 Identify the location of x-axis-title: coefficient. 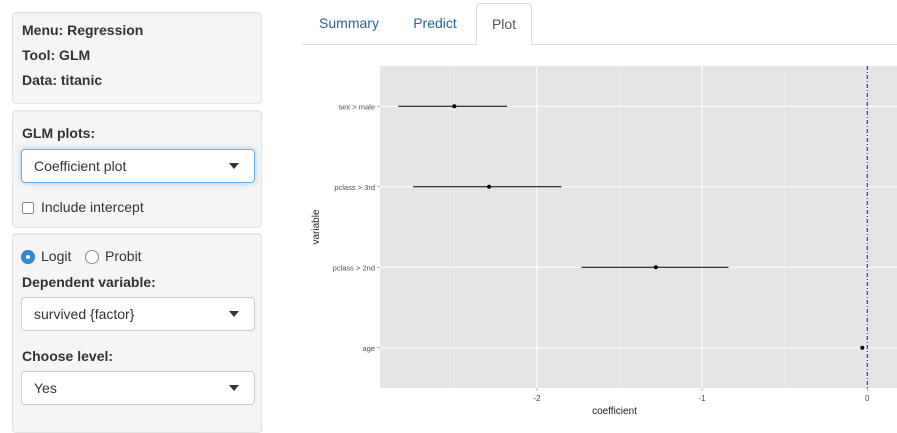
(614, 411).